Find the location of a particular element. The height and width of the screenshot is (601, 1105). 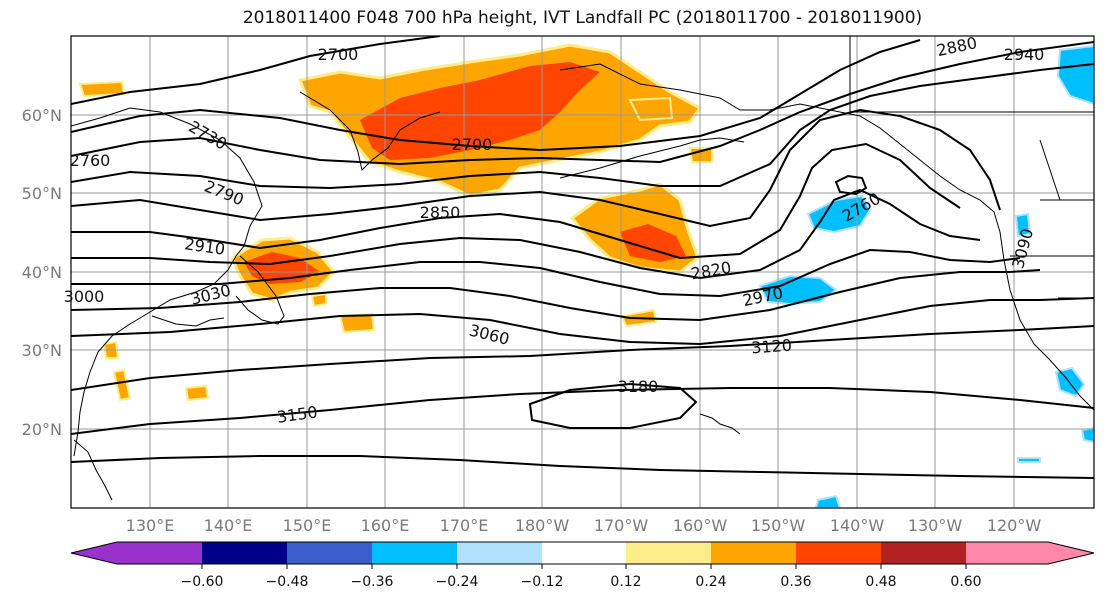

contour-label: 2760 is located at coordinates (90, 160).